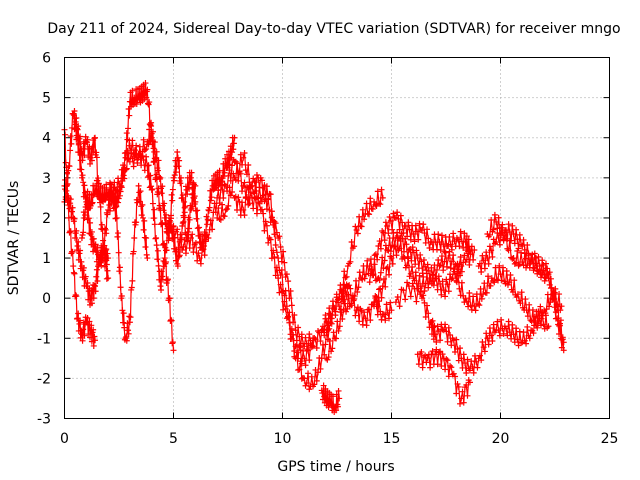 Image resolution: width=640 pixels, height=480 pixels. What do you see at coordinates (335, 467) in the screenshot?
I see `x-axis-label: GPS time / hours` at bounding box center [335, 467].